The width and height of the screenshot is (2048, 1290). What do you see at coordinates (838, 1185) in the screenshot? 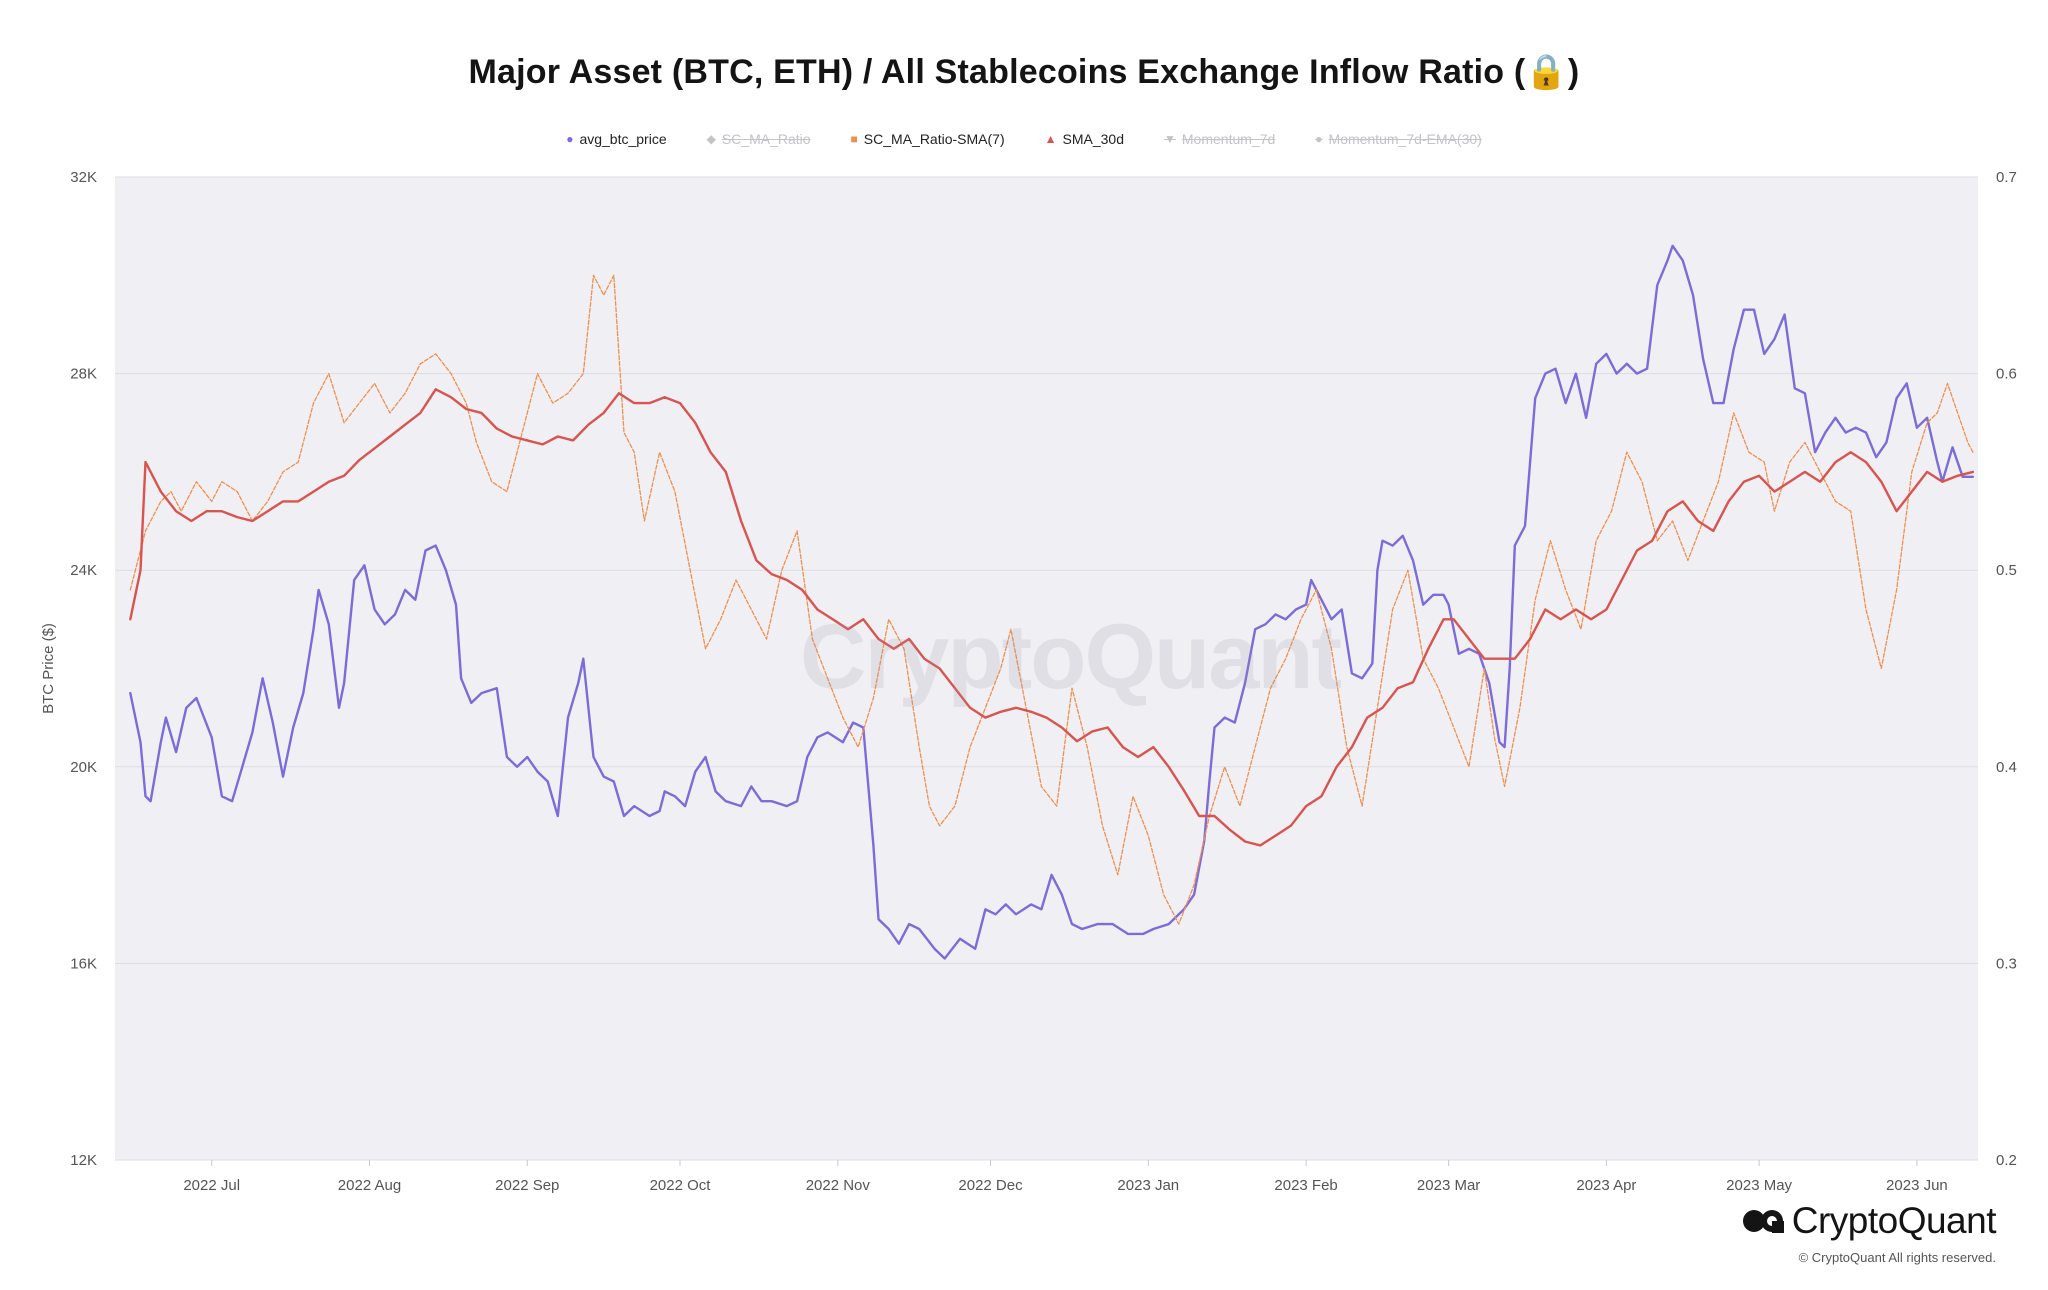
I see `x-tick-label: 2022 Nov` at bounding box center [838, 1185].